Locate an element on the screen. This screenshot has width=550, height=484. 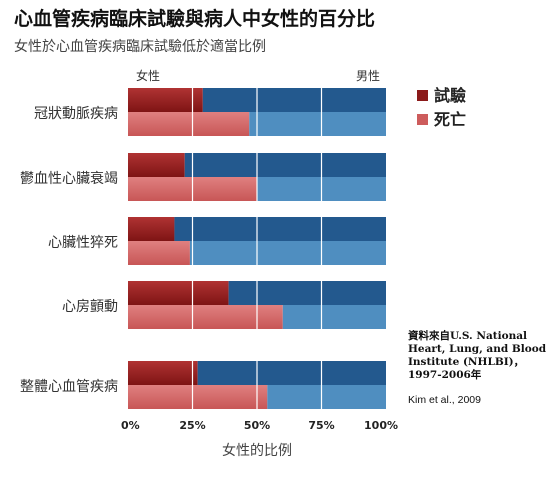
category-label-0: 冠狀動脈疾病 is located at coordinates (76, 114).